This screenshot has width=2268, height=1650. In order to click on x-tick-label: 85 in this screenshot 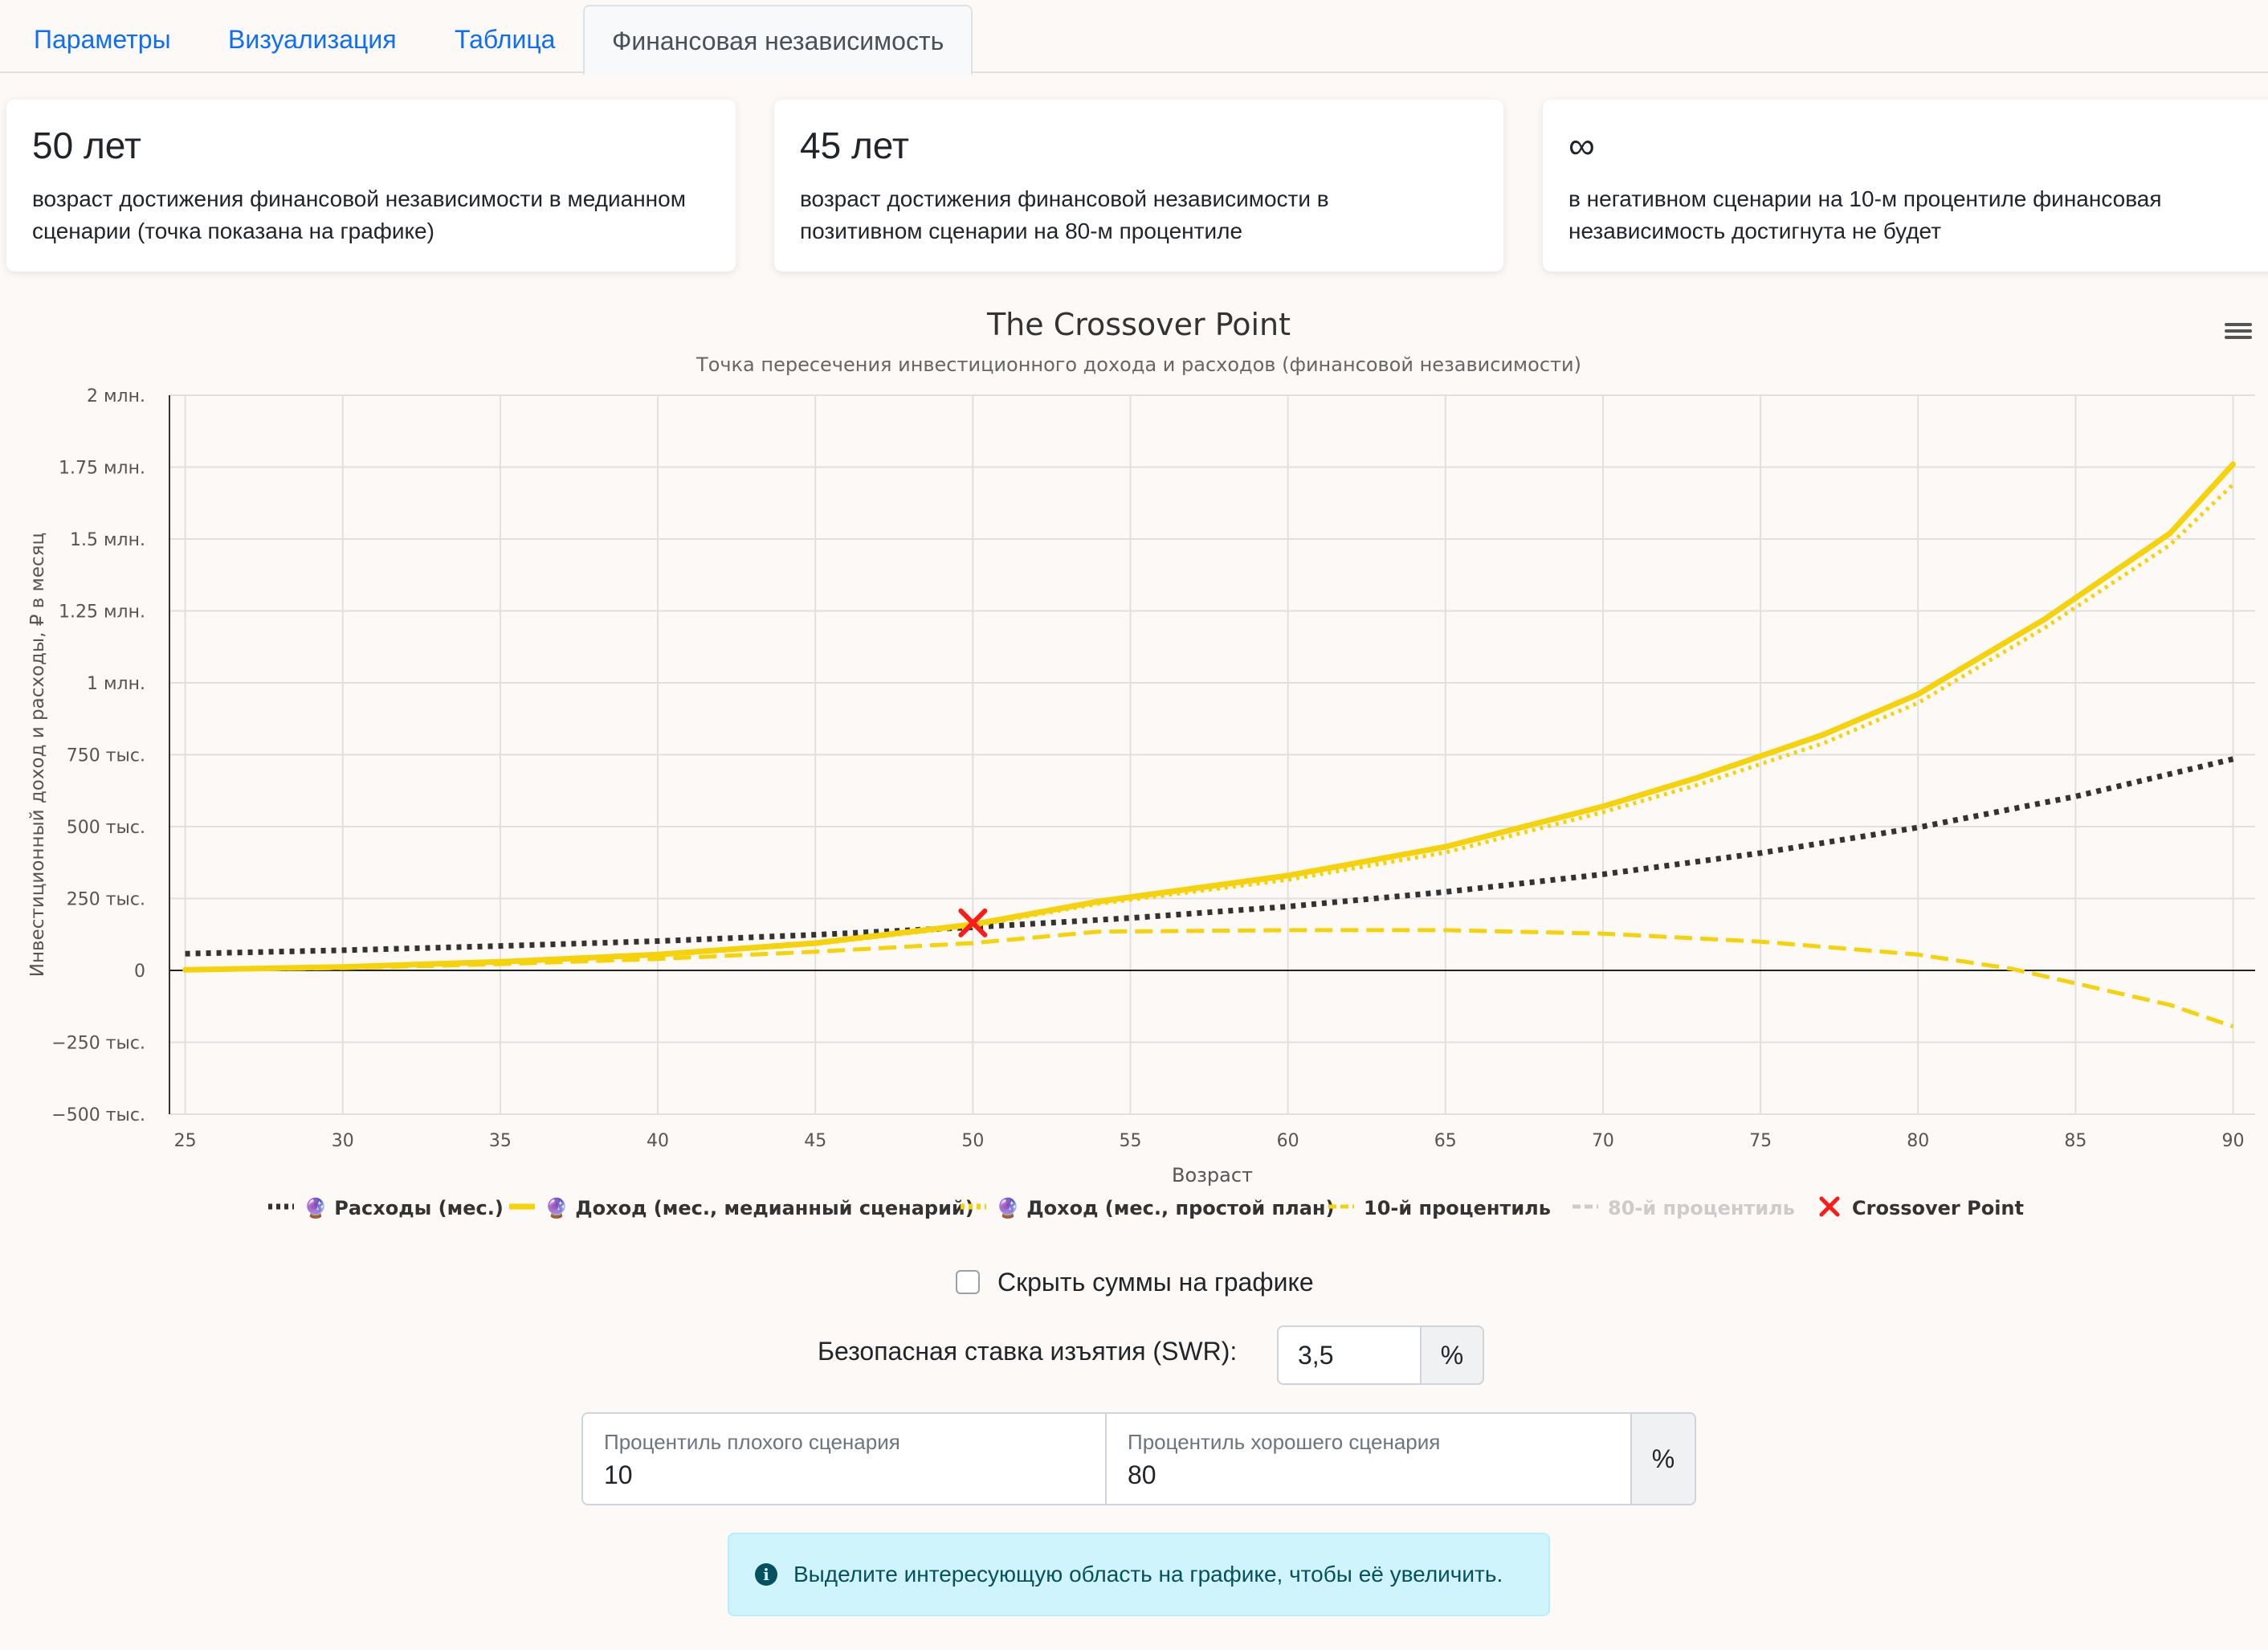, I will do `click(2075, 1141)`.